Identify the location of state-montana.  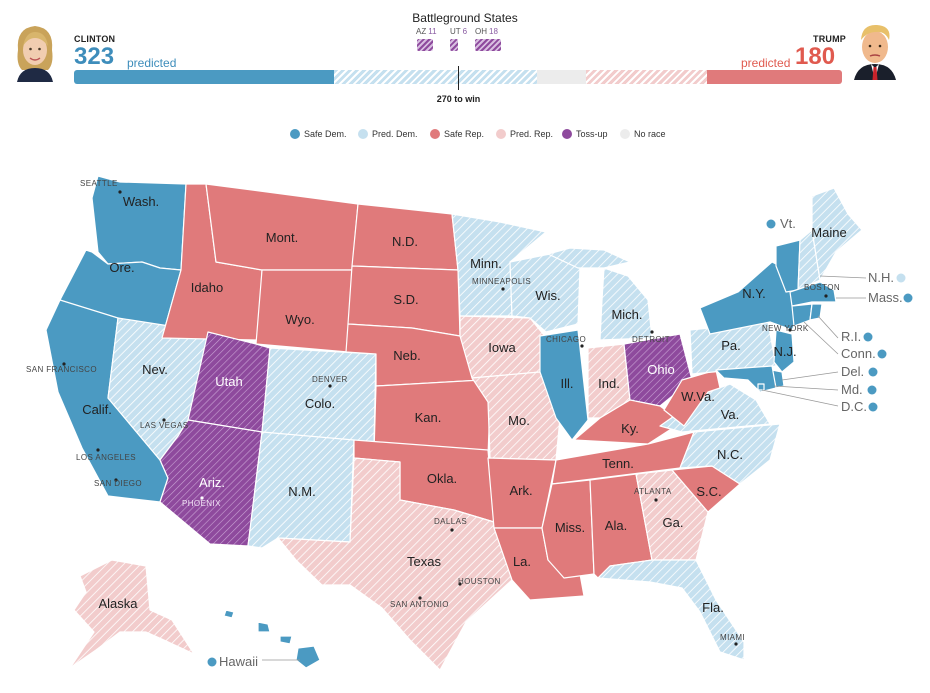
(282, 227).